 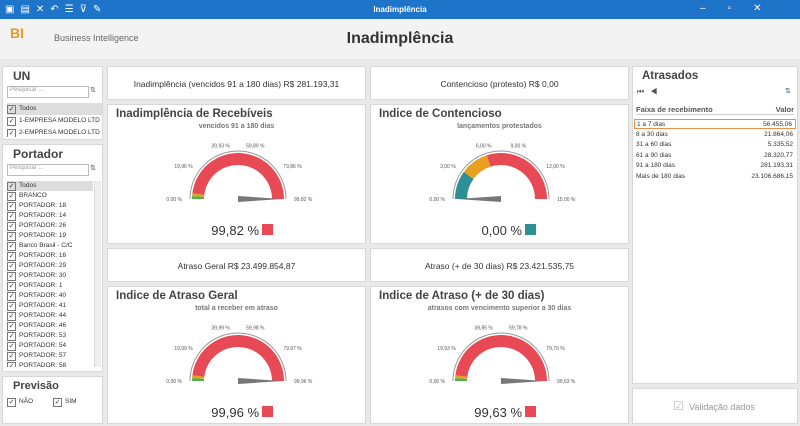 What do you see at coordinates (50, 246) in the screenshot?
I see `filter-item: ✓ Banco Brasil - C/C` at bounding box center [50, 246].